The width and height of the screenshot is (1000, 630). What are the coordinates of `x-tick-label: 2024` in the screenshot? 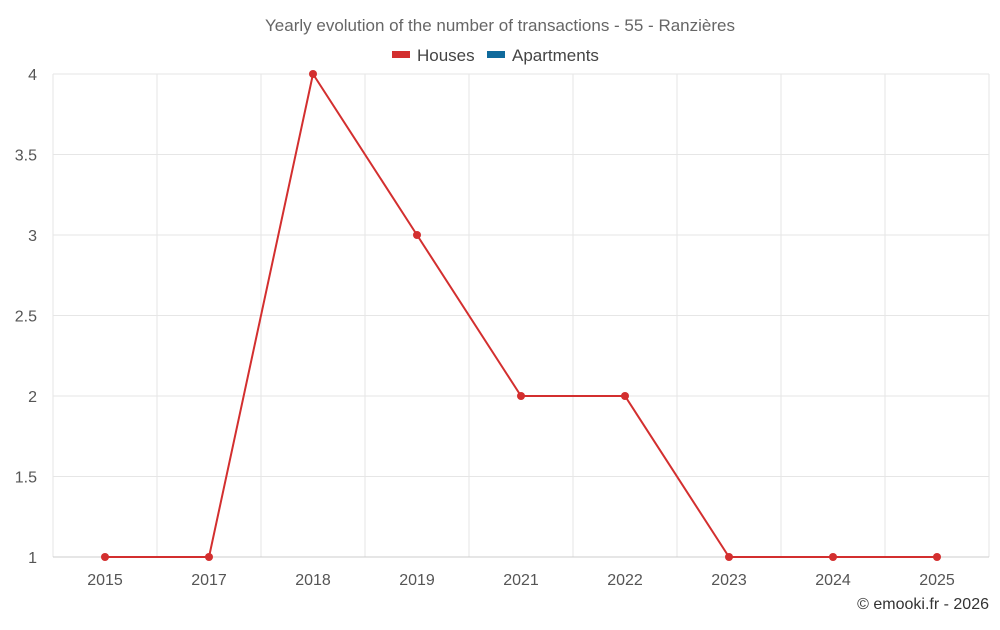 It's located at (833, 580).